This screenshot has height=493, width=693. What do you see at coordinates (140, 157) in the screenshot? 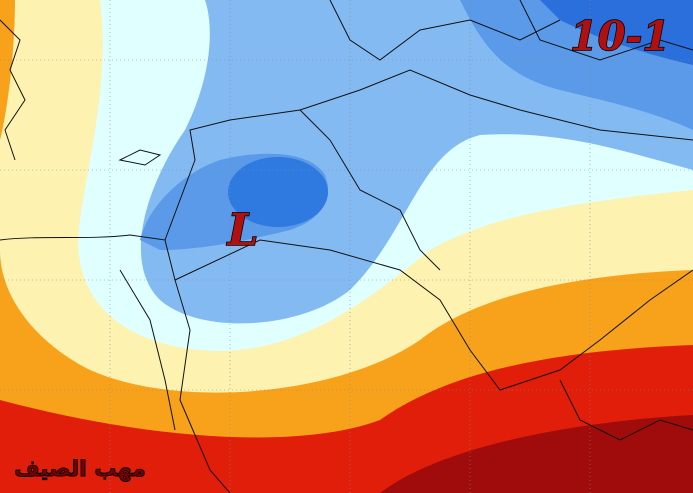
I see `island` at bounding box center [140, 157].